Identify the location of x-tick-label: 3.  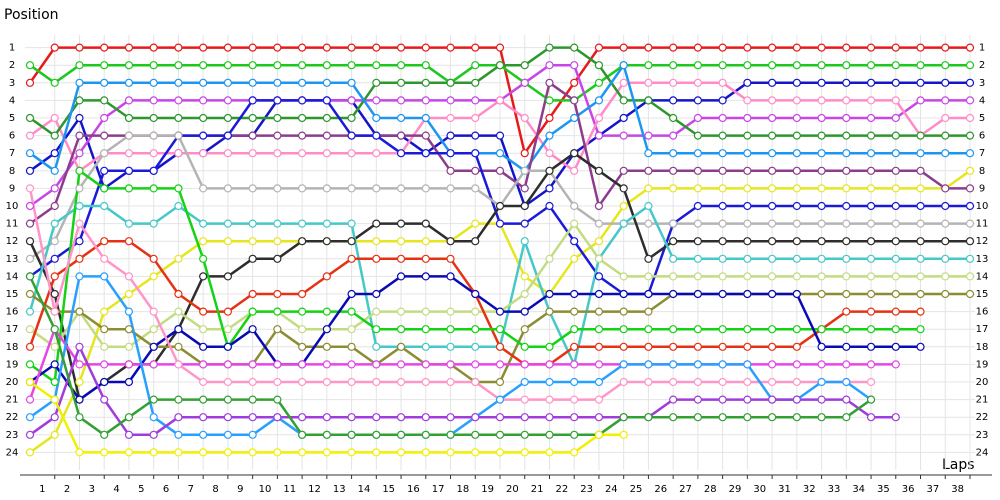
(92, 489).